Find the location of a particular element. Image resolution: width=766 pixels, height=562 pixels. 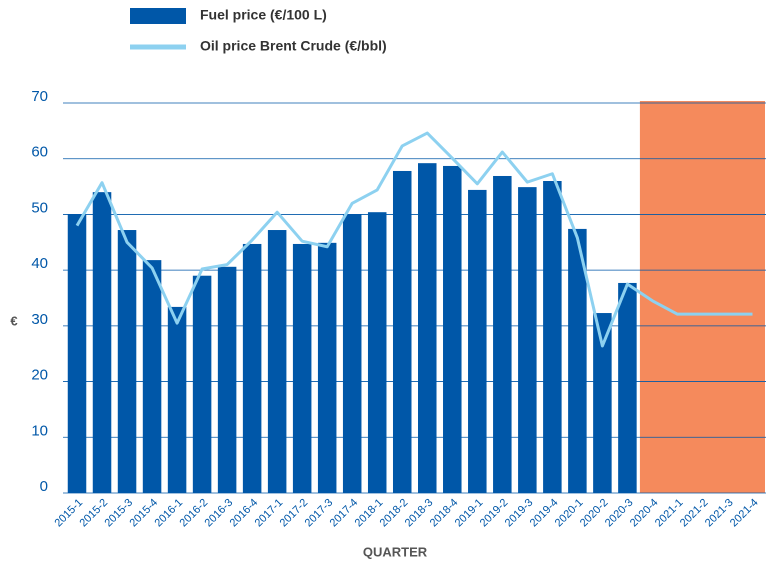

legend-label: Oil price Brent Crude (€/bbl) is located at coordinates (293, 46).